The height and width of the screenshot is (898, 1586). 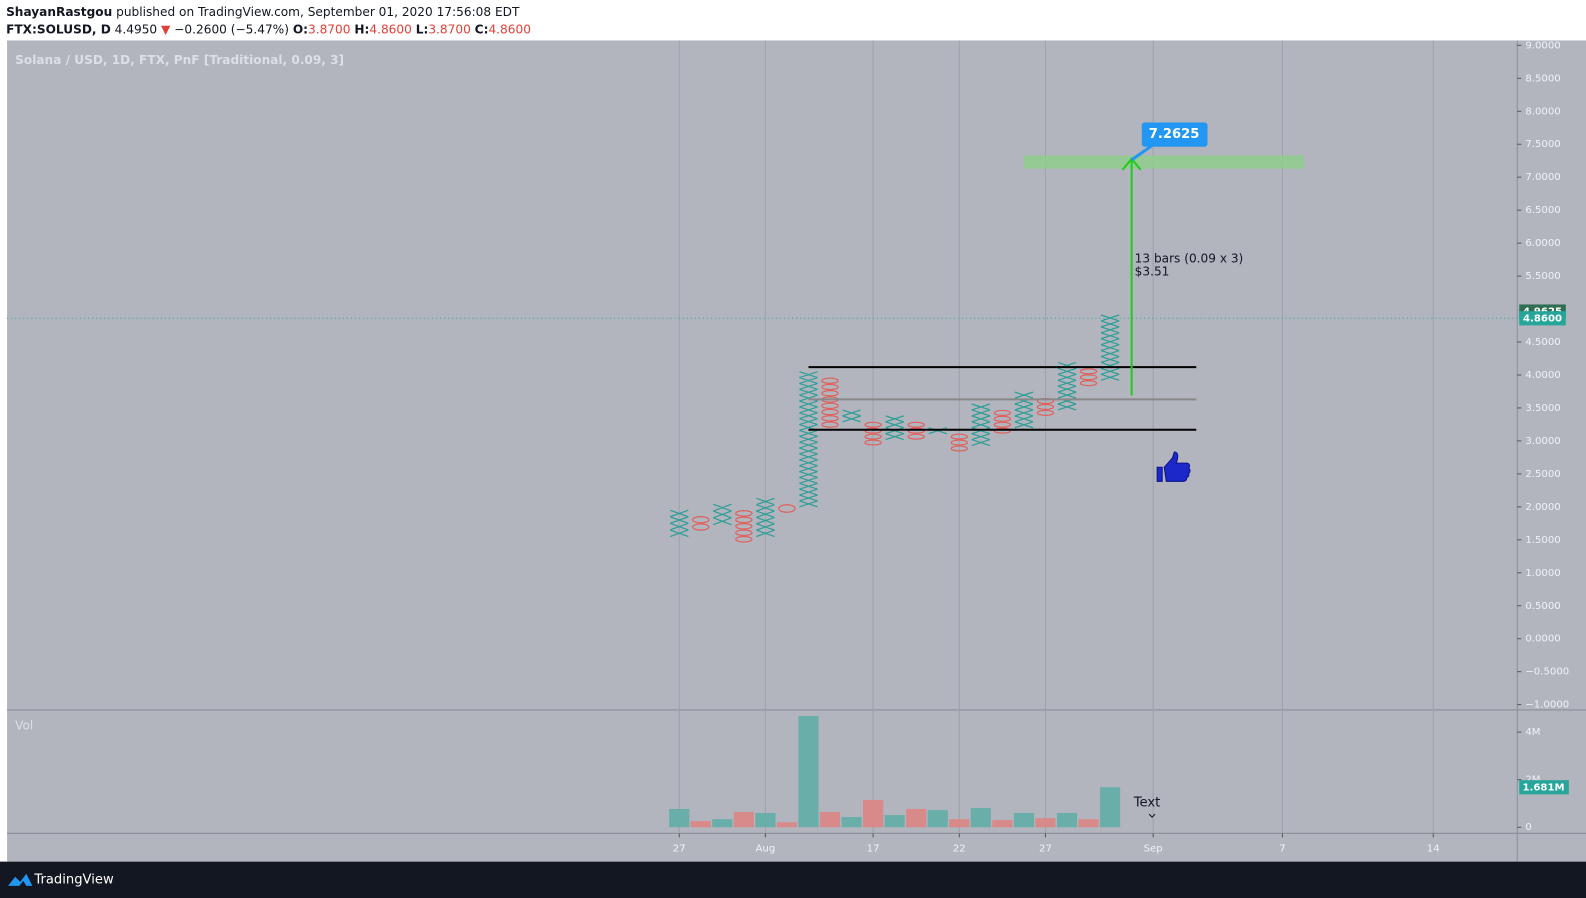 What do you see at coordinates (1532, 732) in the screenshot?
I see `y-tick-label: 4M` at bounding box center [1532, 732].